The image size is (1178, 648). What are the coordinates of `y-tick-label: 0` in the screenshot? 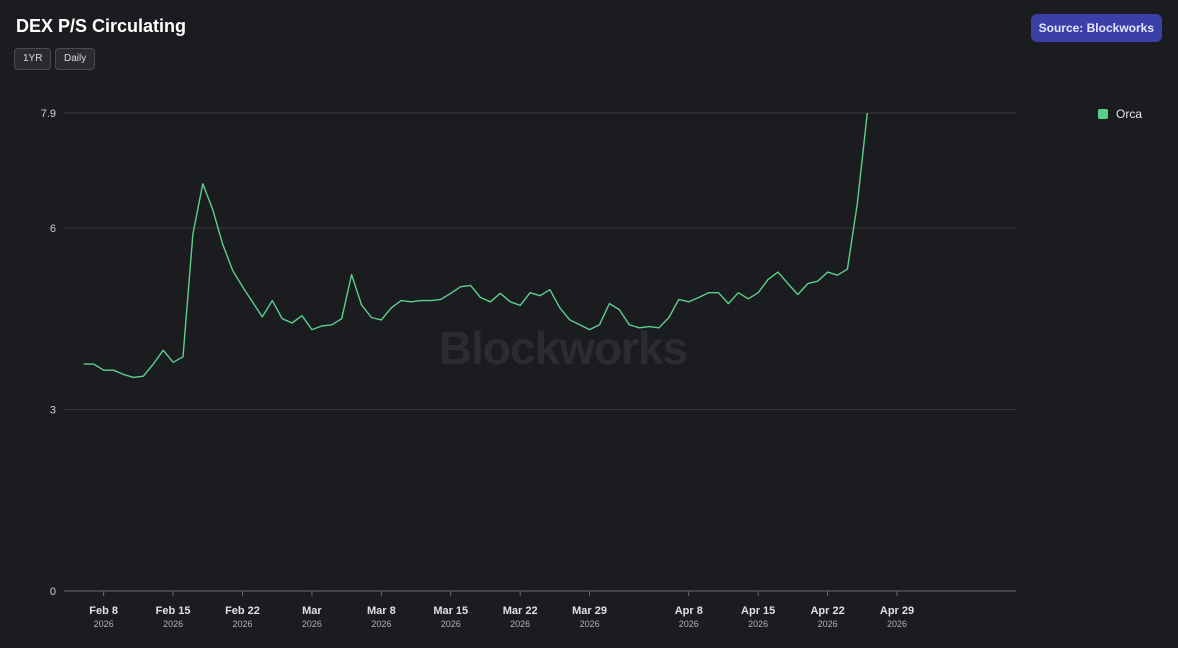 It's located at (53, 592).